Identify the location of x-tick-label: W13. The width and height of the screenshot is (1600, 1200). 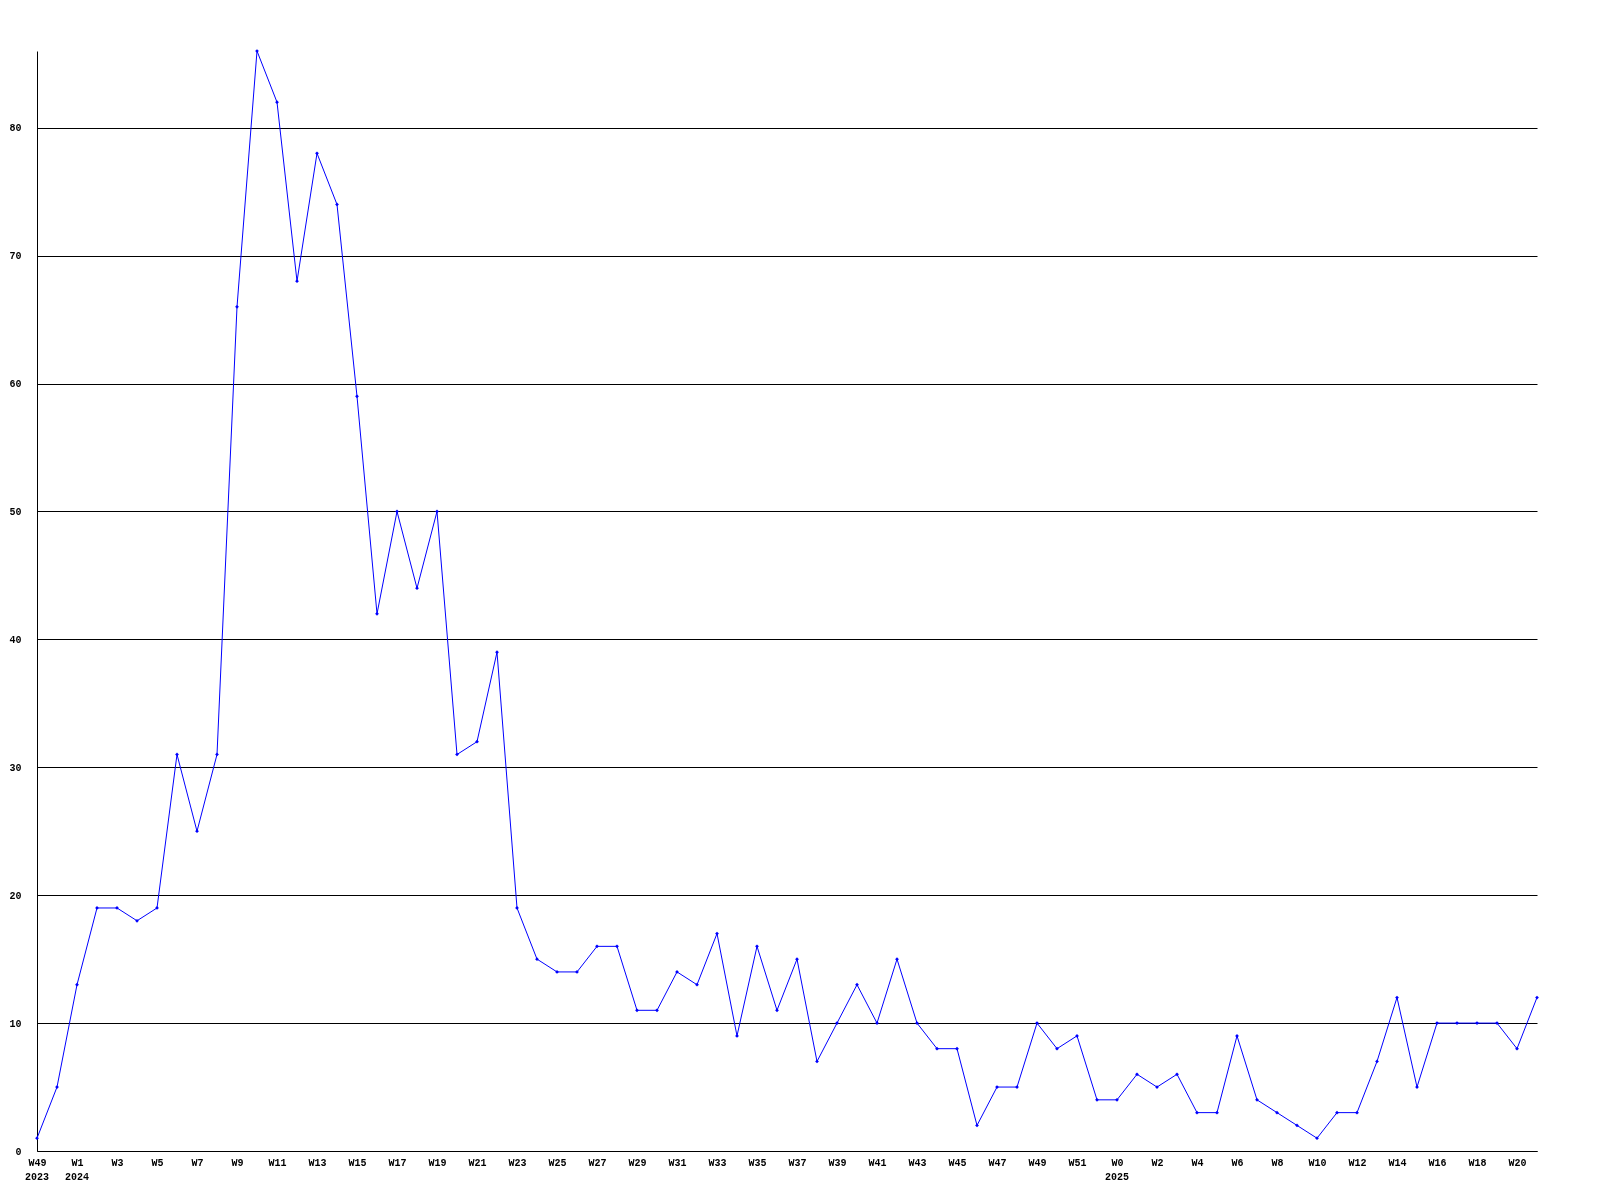
(317, 1163).